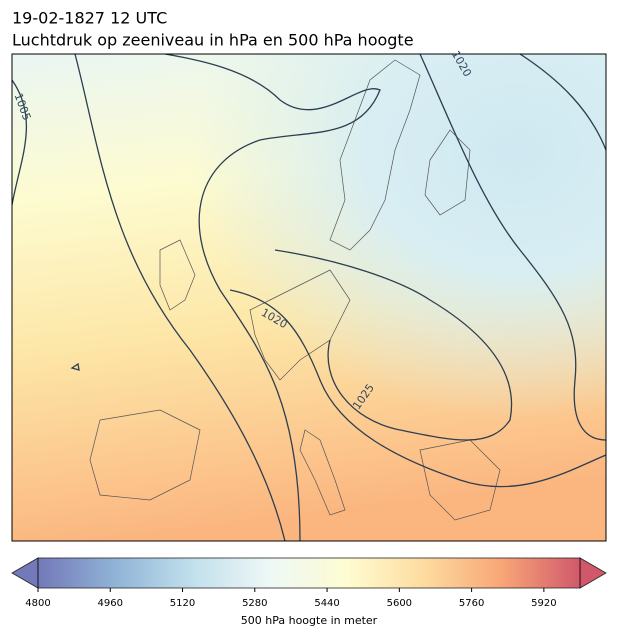 The image size is (618, 639). I want to click on colorbar-tick-label: 5440, so click(326, 603).